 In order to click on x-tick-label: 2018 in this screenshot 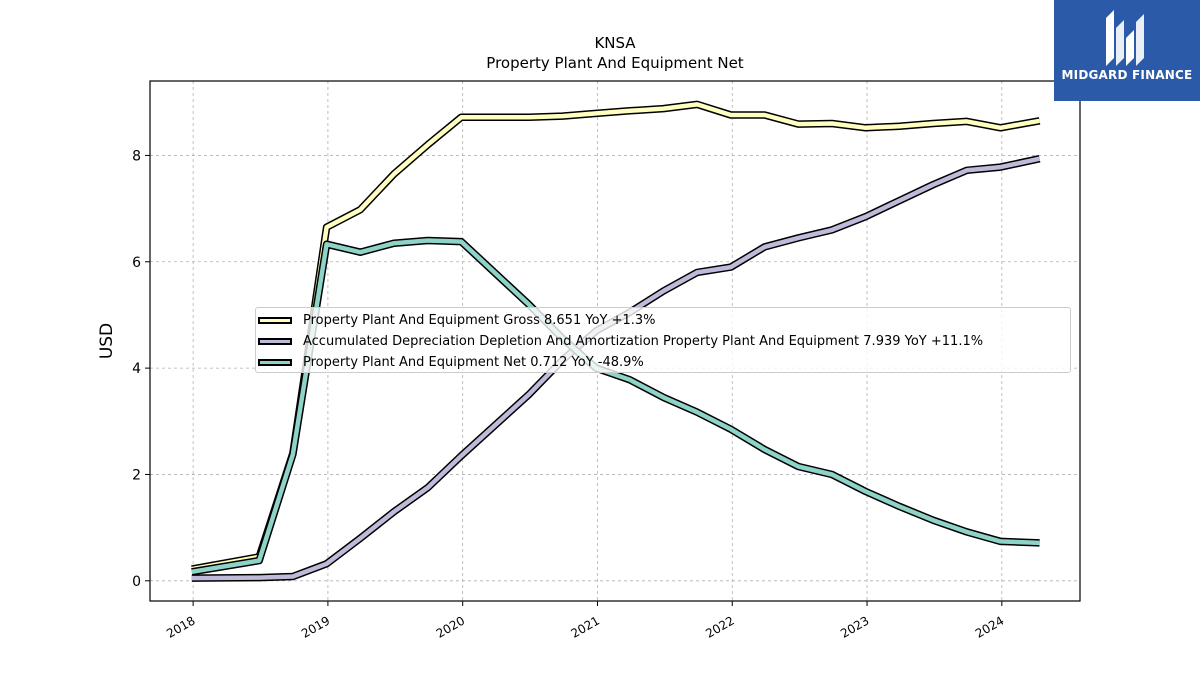, I will do `click(180, 626)`.